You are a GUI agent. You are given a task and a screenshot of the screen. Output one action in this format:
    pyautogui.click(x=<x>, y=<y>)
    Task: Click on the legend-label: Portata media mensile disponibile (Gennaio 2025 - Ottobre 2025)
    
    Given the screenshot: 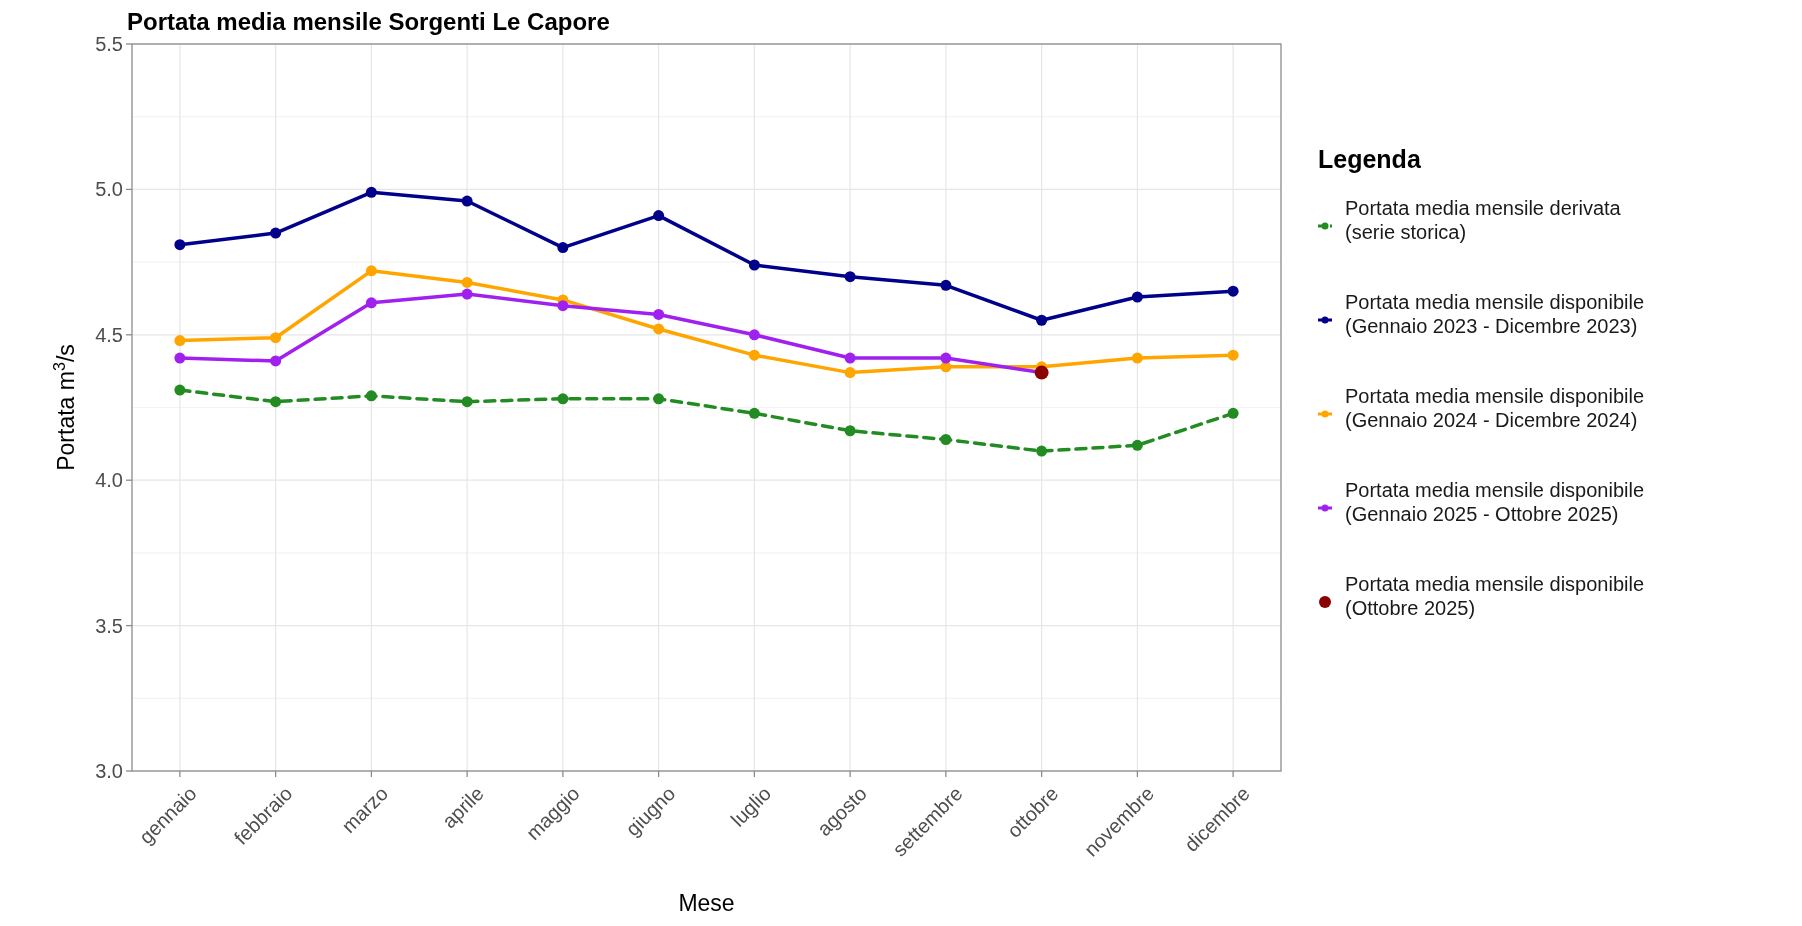 What is the action you would take?
    pyautogui.click(x=1495, y=502)
    